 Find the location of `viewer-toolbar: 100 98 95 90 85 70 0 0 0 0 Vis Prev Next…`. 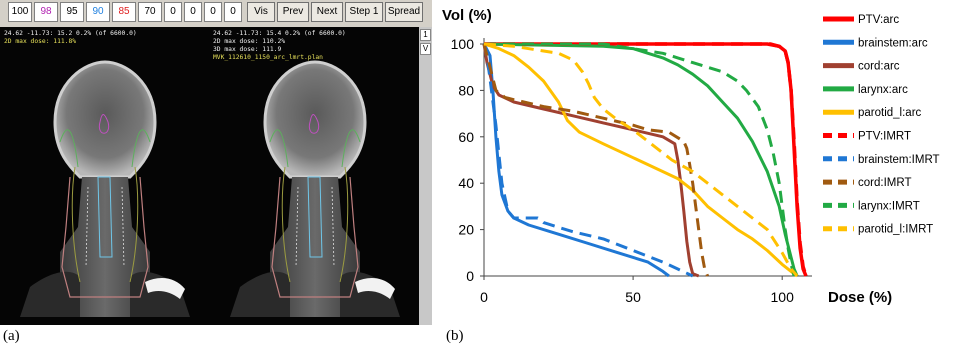

viewer-toolbar: 100 98 95 90 85 70 0 0 0 0 Vis Prev Next… is located at coordinates (216, 13).